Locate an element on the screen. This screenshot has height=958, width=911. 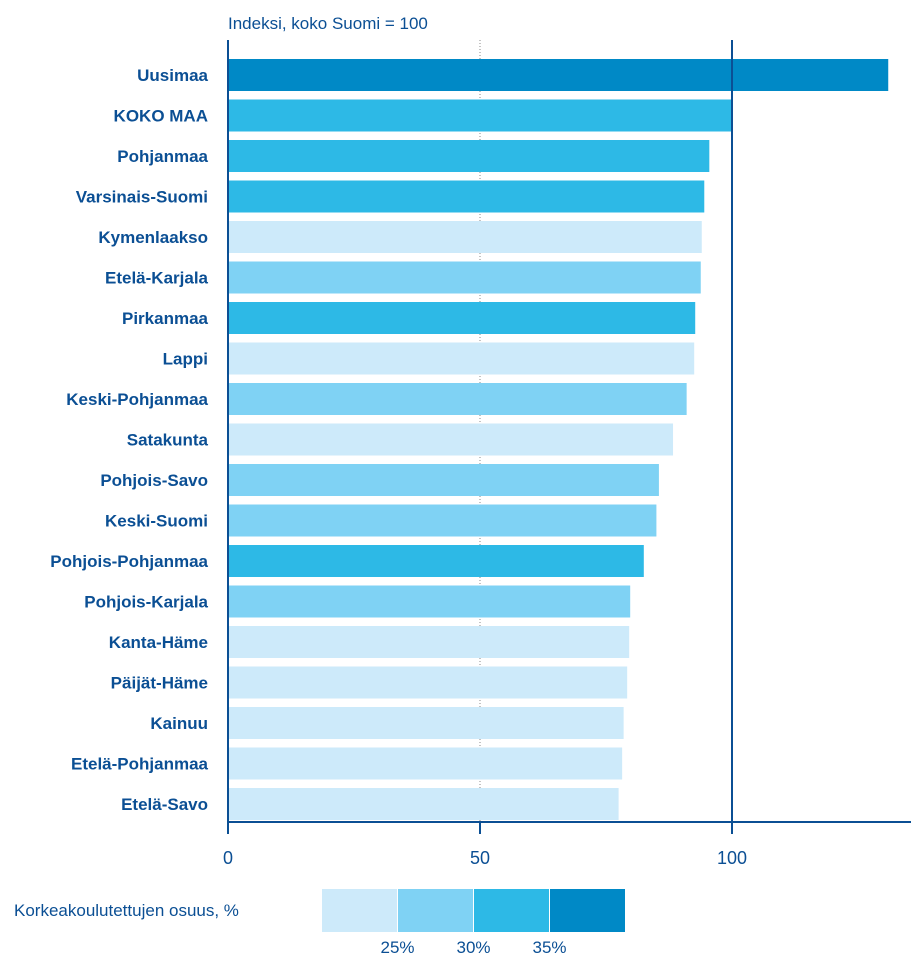
category-label: Pohjanmaa is located at coordinates (162, 156).